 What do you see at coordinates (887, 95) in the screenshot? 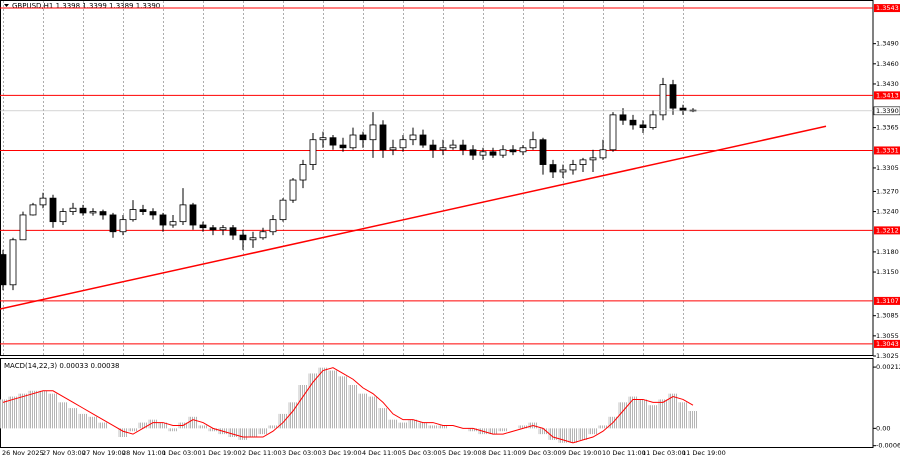
I see `level-label: 1.3413` at bounding box center [887, 95].